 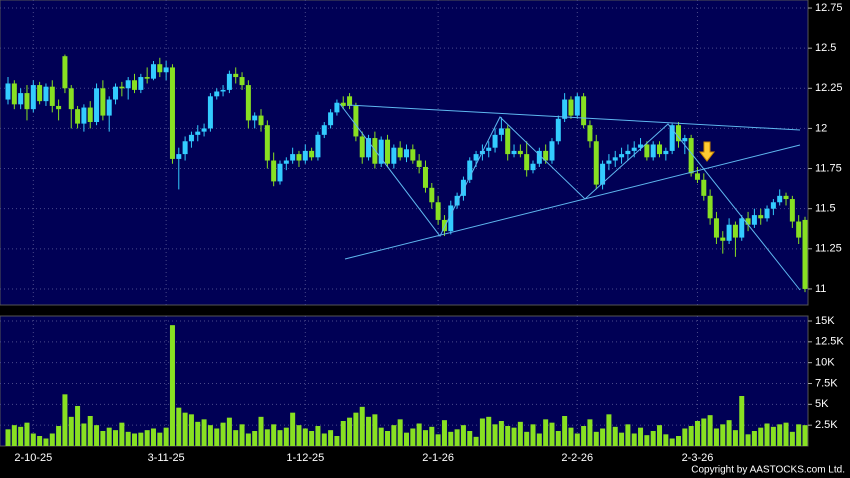 What do you see at coordinates (828, 168) in the screenshot?
I see `y-tick-label: 11.75` at bounding box center [828, 168].